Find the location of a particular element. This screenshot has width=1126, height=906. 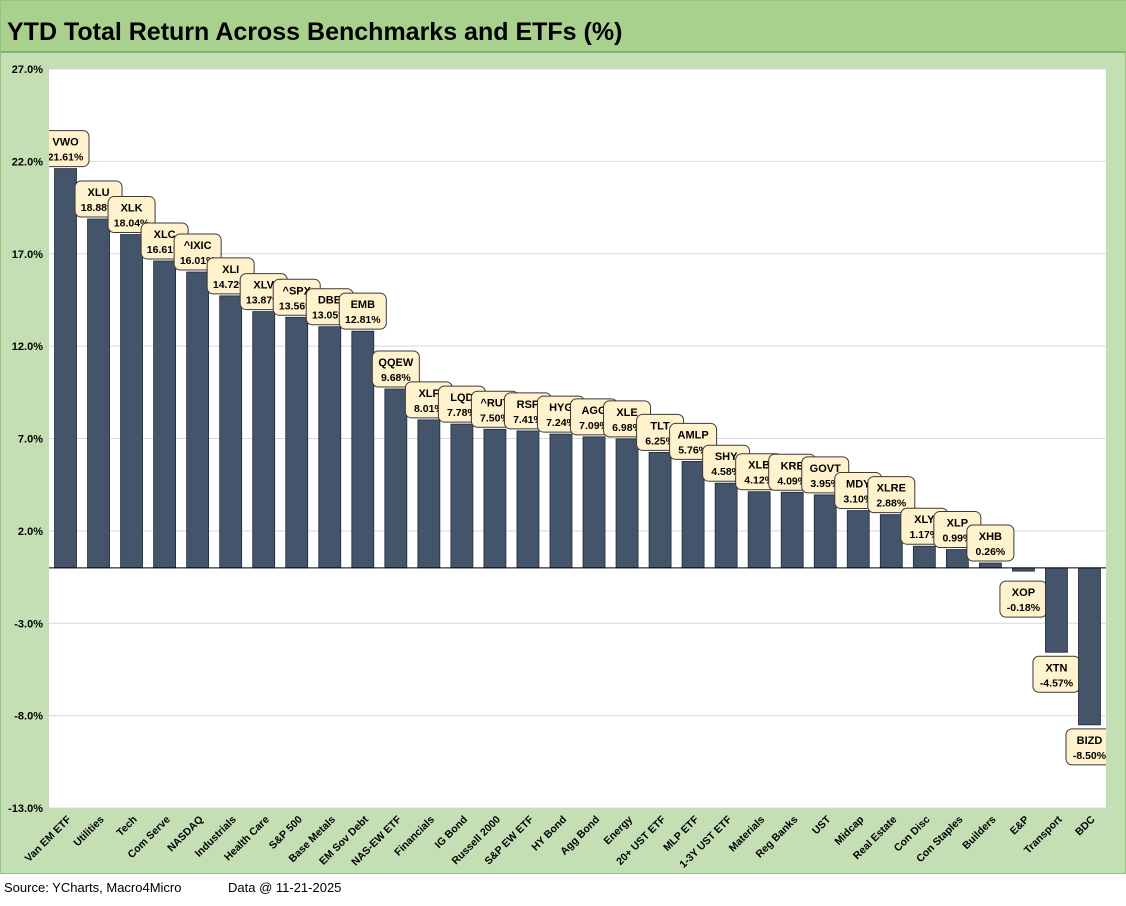

bar-VWO is located at coordinates (65, 368).